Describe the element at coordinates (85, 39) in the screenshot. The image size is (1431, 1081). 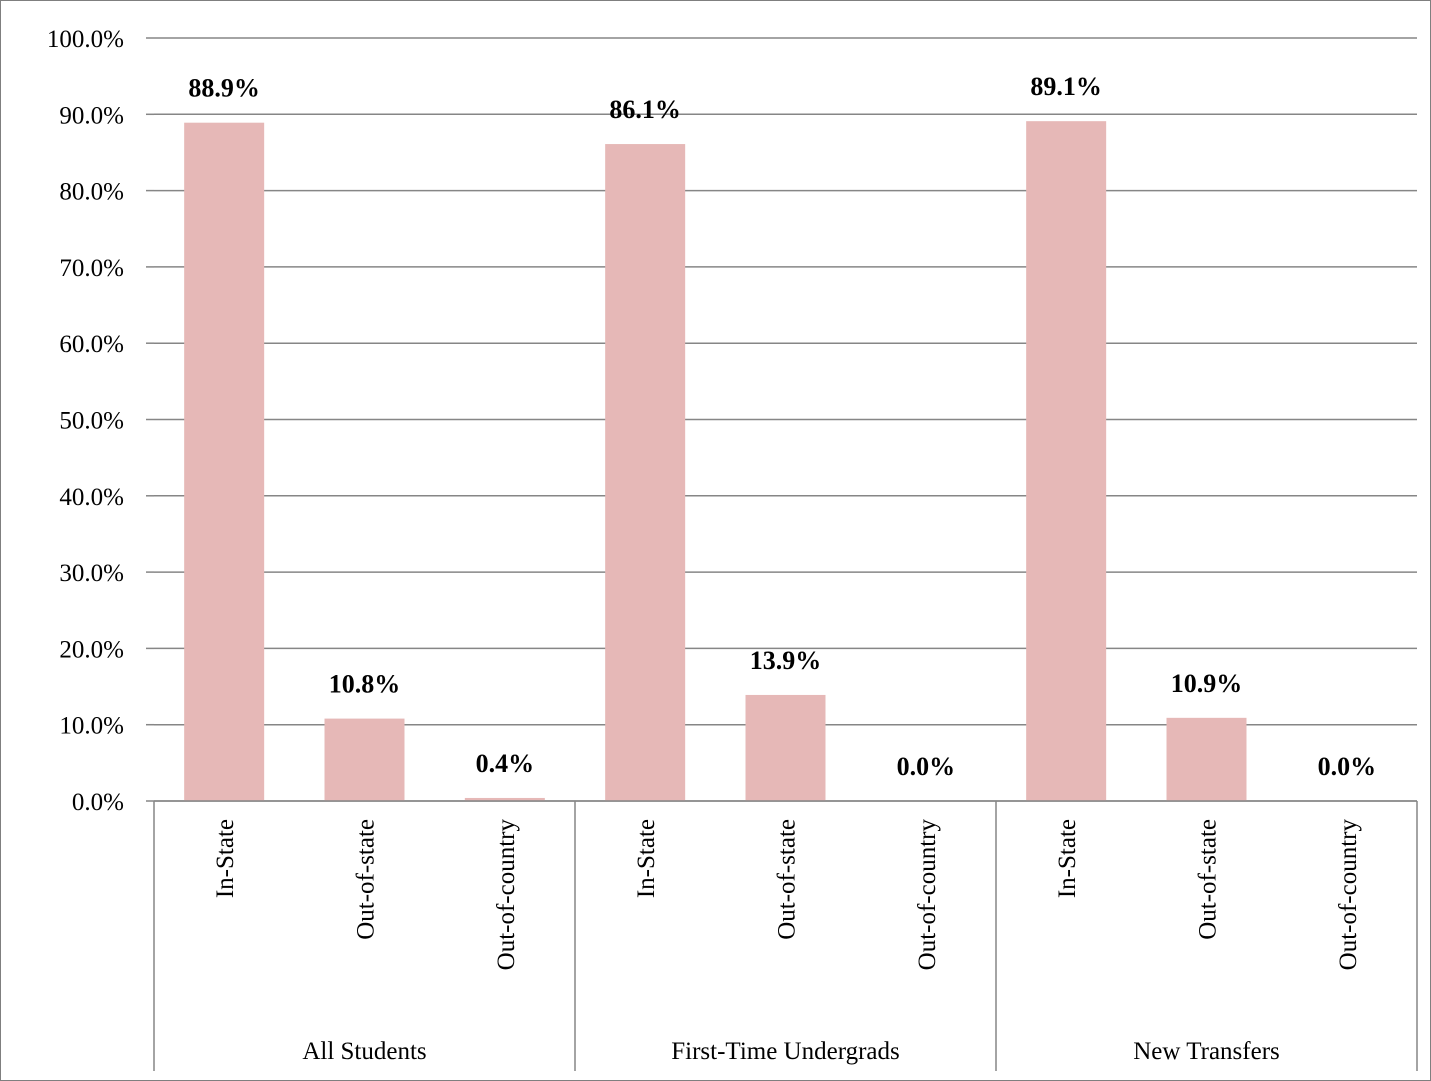
I see `y-tick-label: 100.0%` at that location.